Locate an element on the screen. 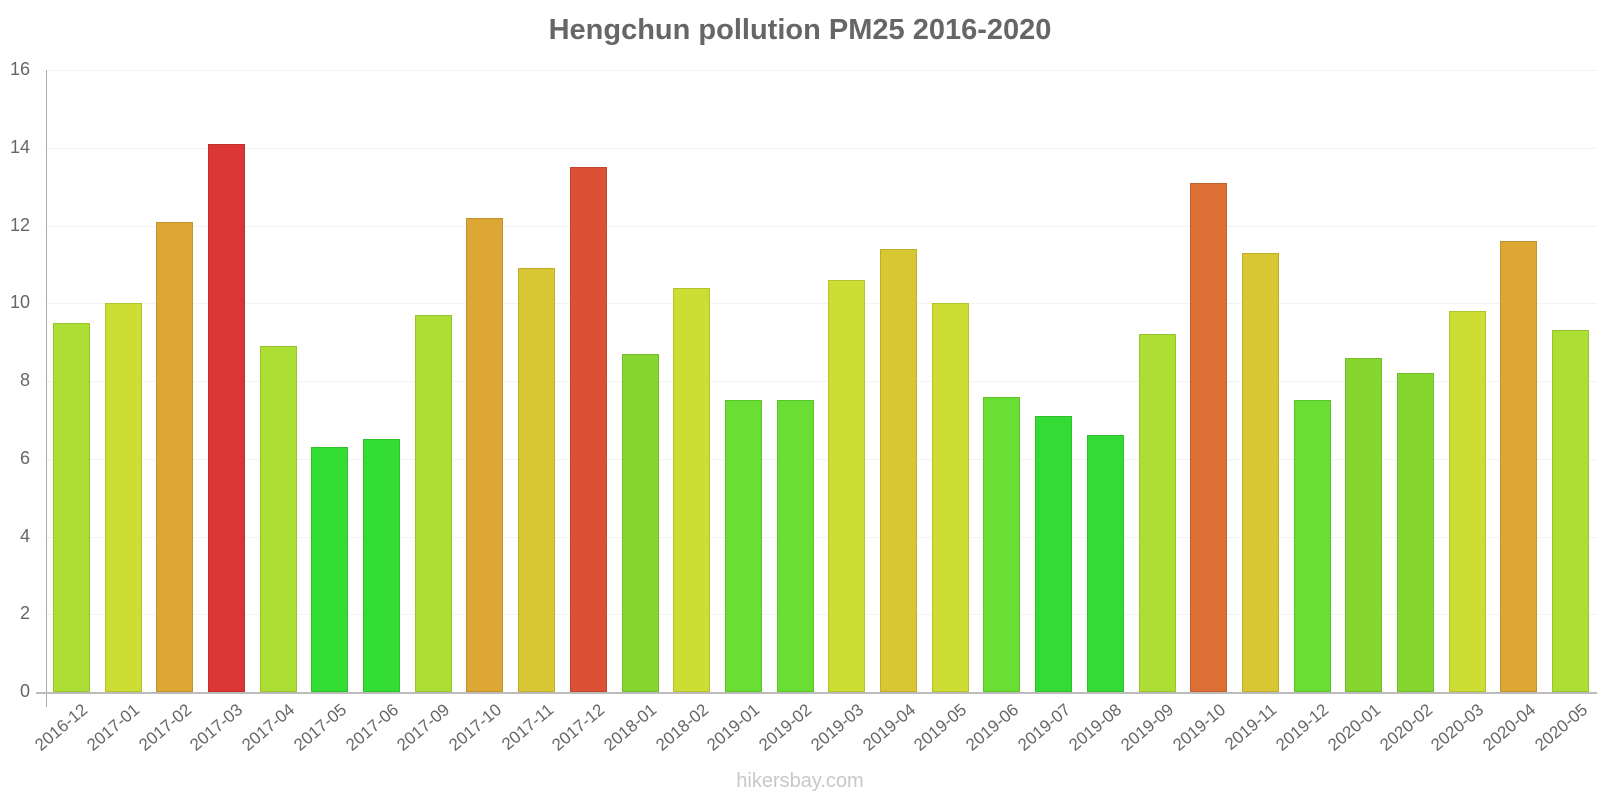 The height and width of the screenshot is (800, 1600). watermark: hikersbay.com is located at coordinates (800, 781).